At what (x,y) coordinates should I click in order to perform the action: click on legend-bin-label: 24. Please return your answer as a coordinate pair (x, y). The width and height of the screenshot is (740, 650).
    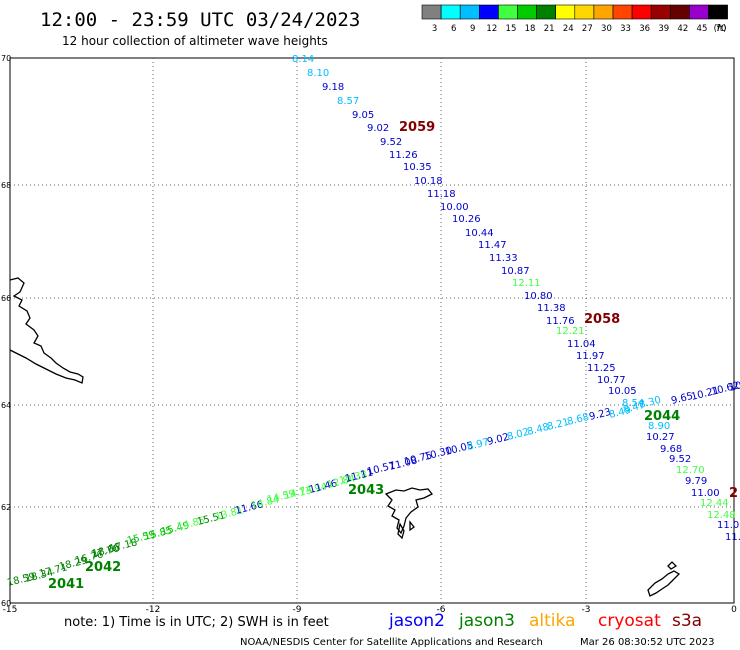
    Looking at the image, I should click on (568, 29).